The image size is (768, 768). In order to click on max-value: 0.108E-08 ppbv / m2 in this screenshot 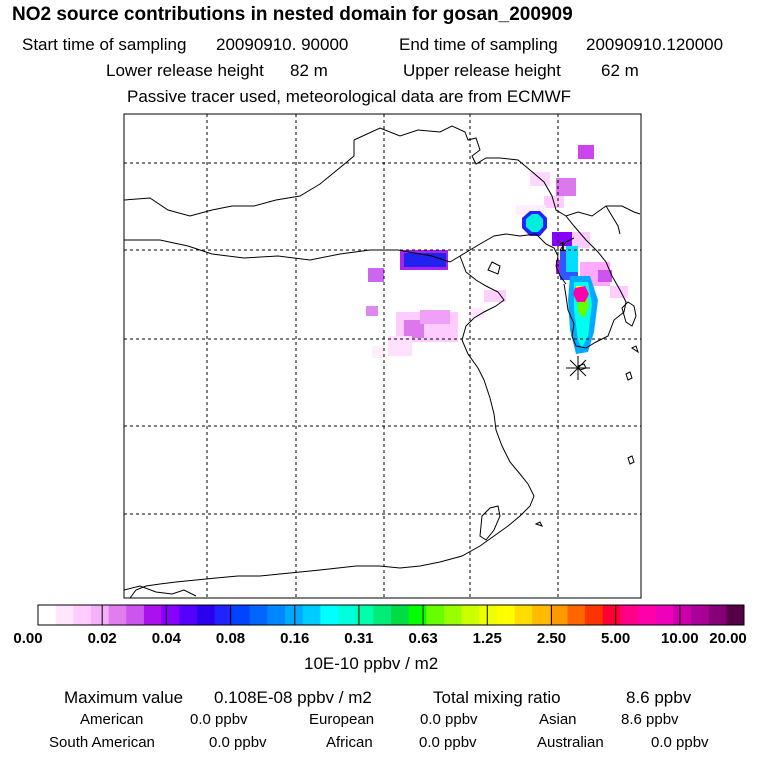, I will do `click(293, 697)`.